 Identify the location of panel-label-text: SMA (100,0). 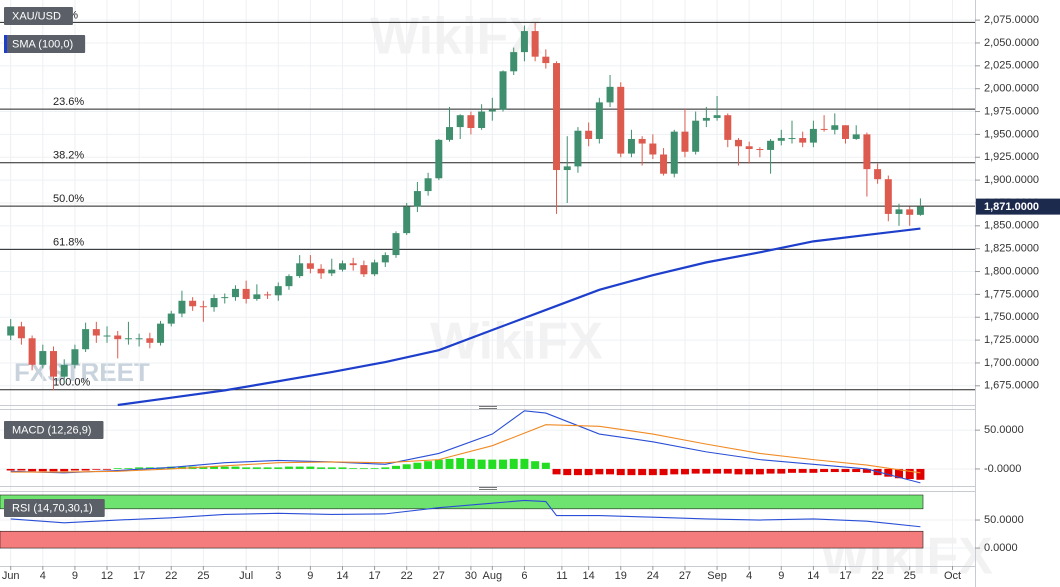
(42, 44).